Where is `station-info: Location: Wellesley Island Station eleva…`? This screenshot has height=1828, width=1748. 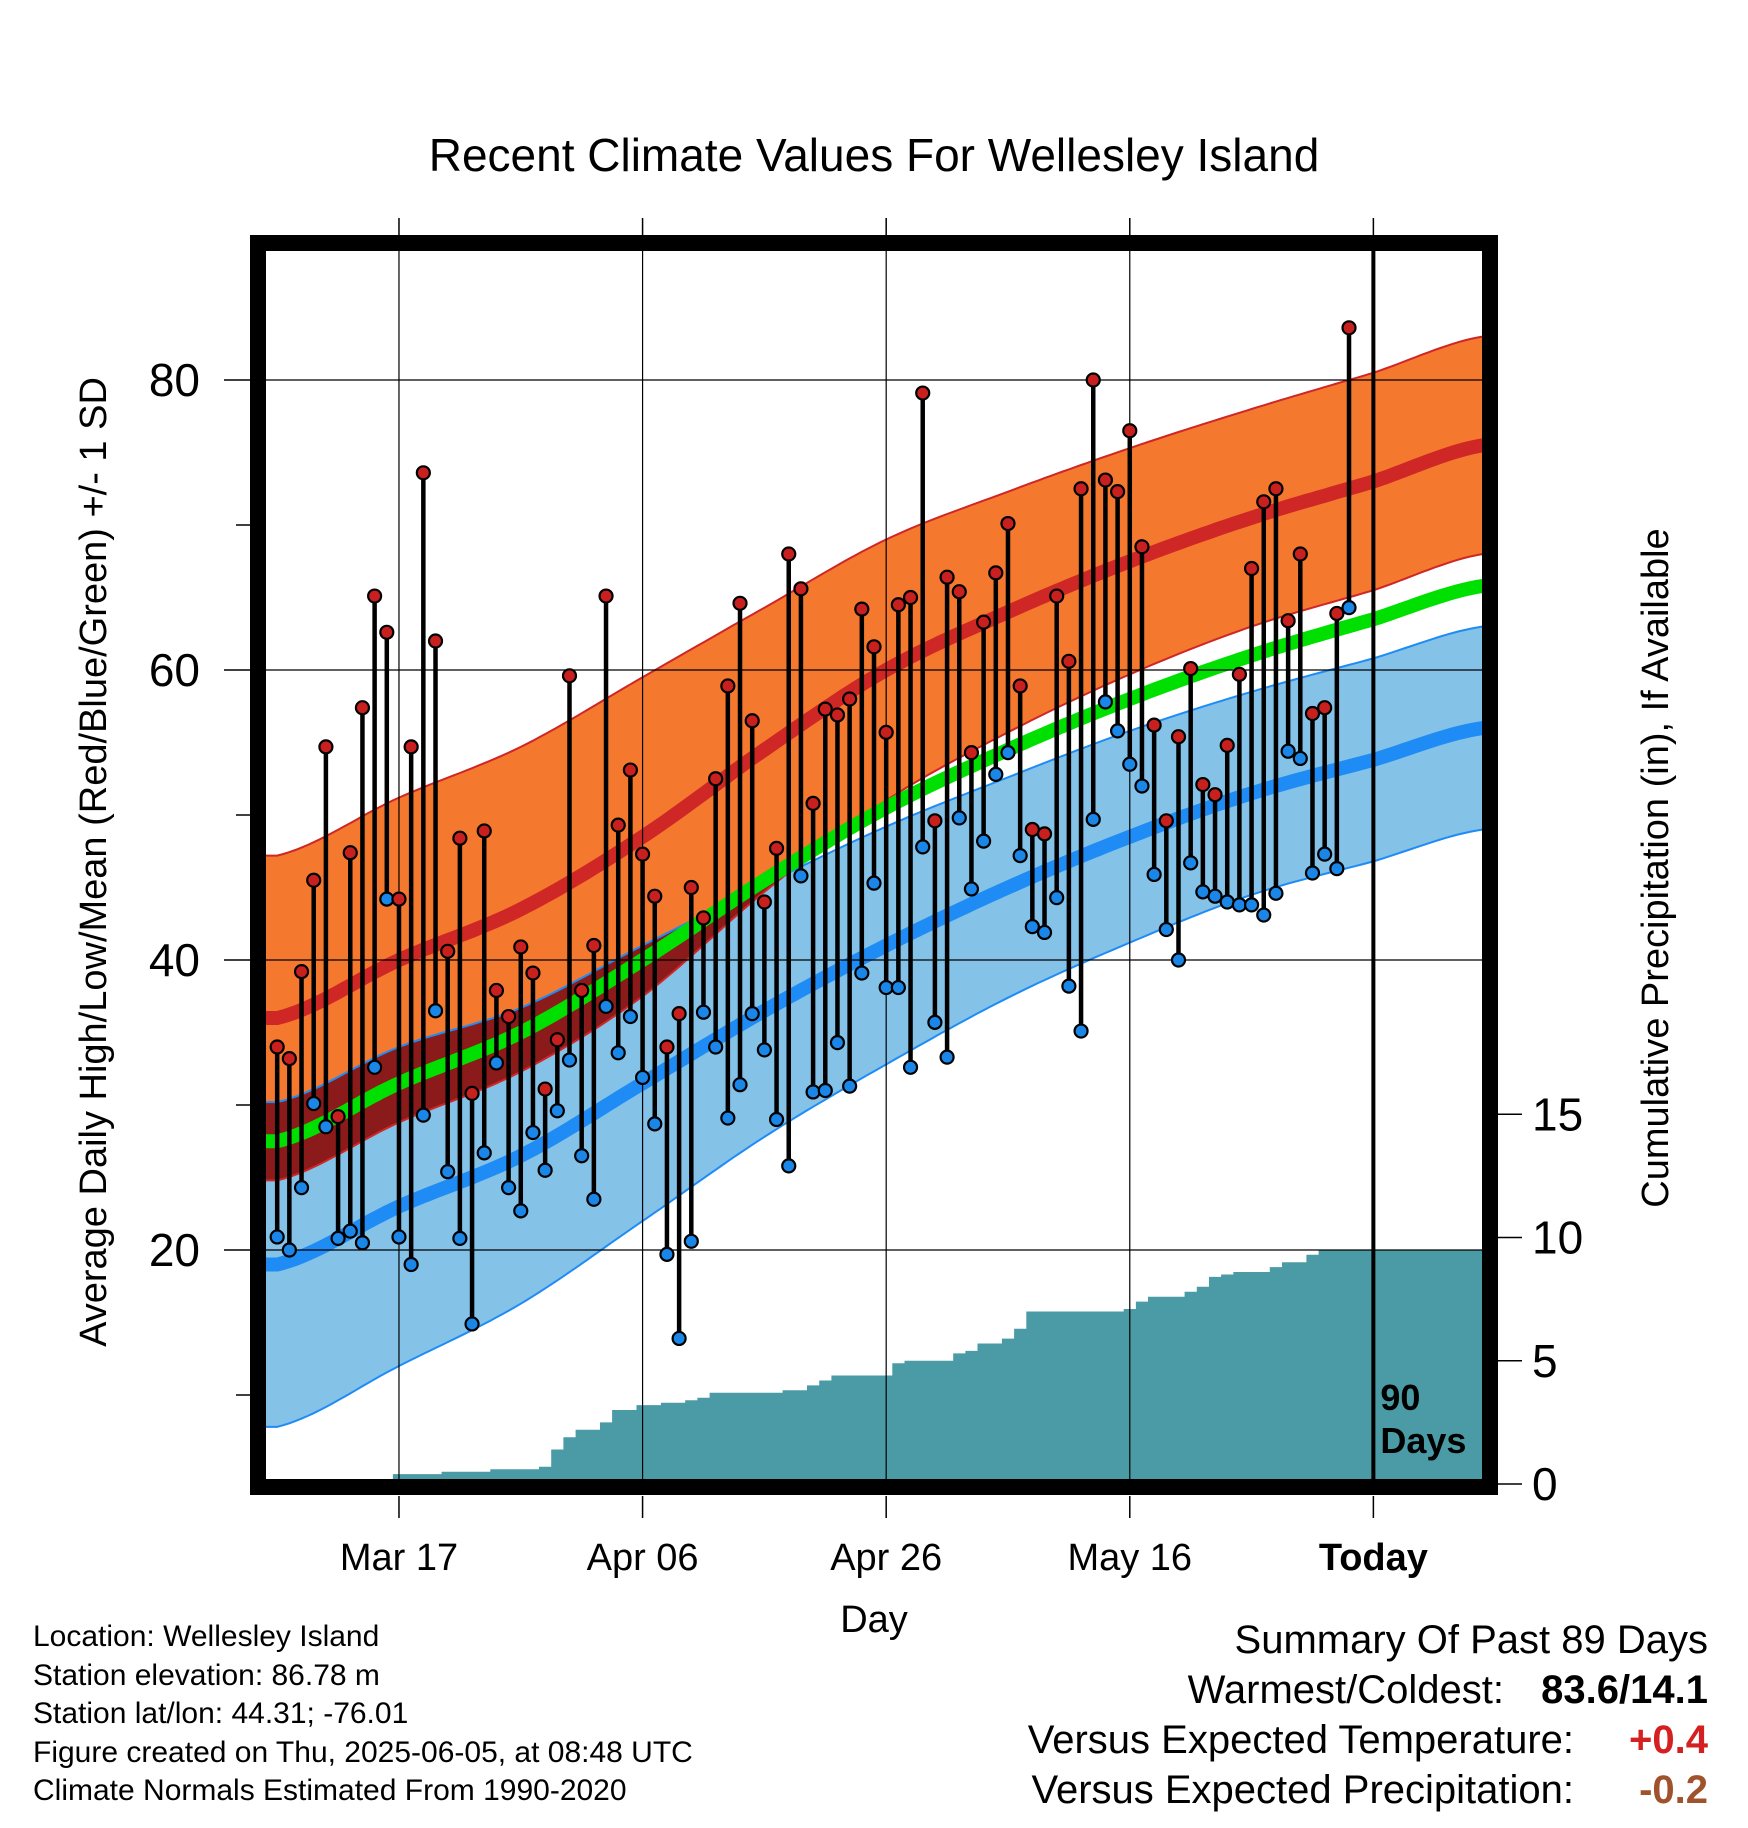
station-info: Location: Wellesley Island Station eleva… is located at coordinates (363, 1714).